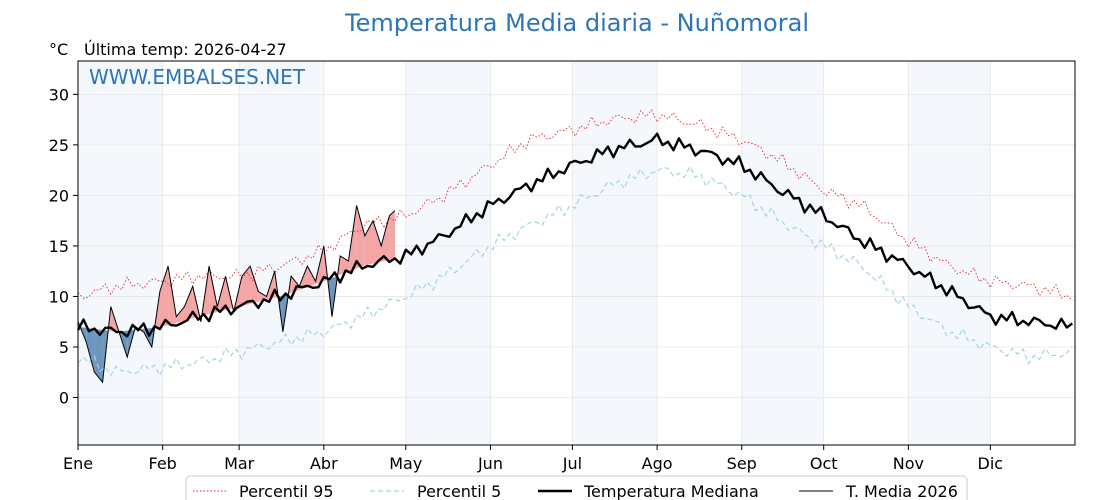 The width and height of the screenshot is (1120, 500). What do you see at coordinates (448, 253) in the screenshot?
I see `month-shade-may` at bounding box center [448, 253].